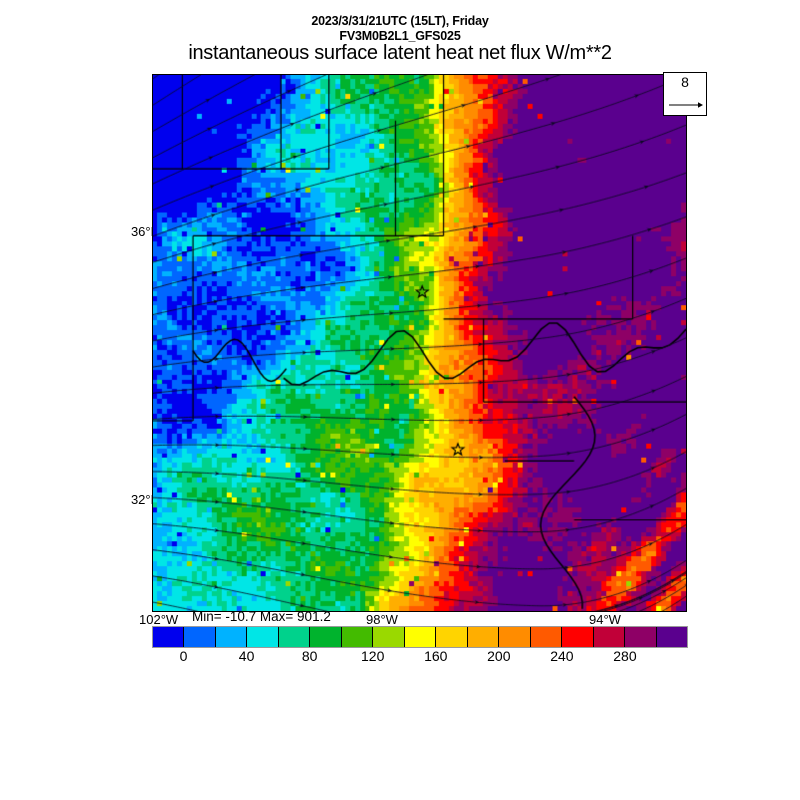  What do you see at coordinates (686, 105) in the screenshot?
I see `arrow-right-icon` at bounding box center [686, 105].